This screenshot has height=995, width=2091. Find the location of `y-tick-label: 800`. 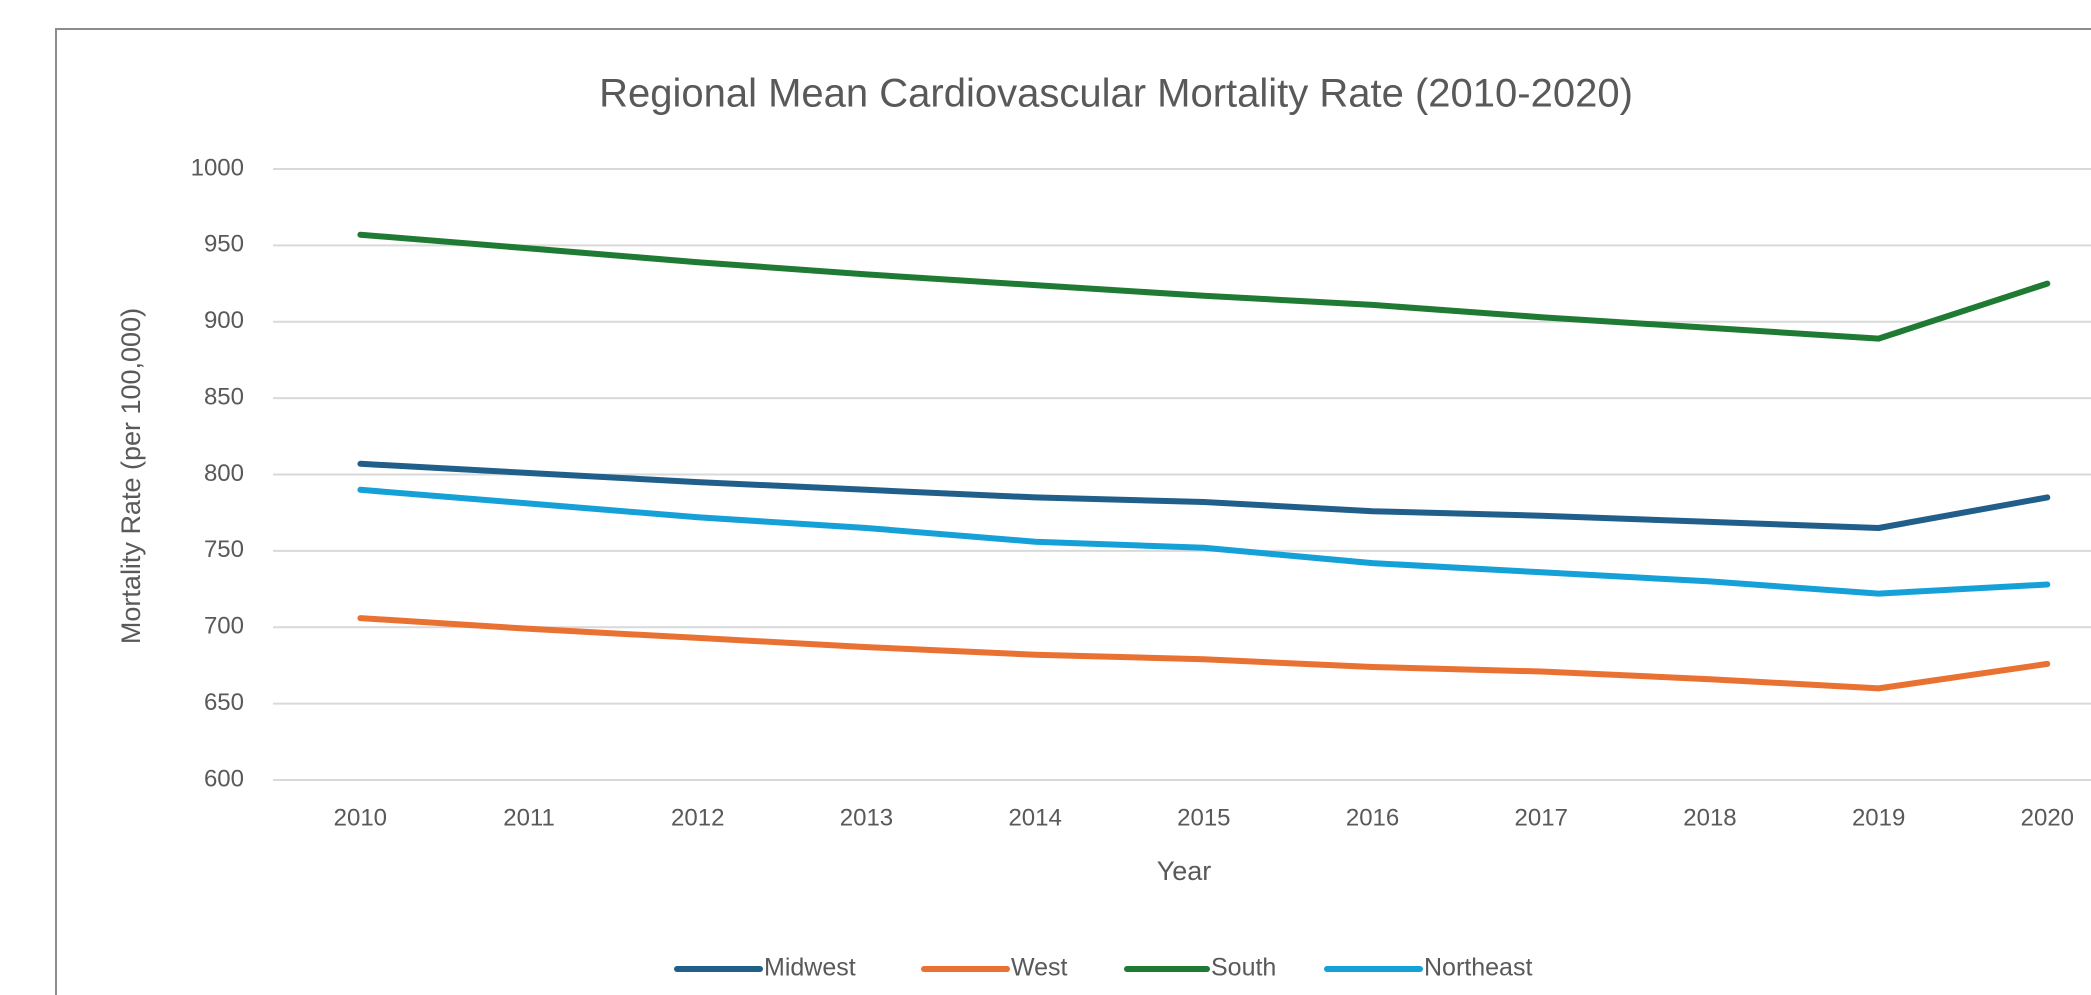

y-tick-label: 800 is located at coordinates (224, 473).